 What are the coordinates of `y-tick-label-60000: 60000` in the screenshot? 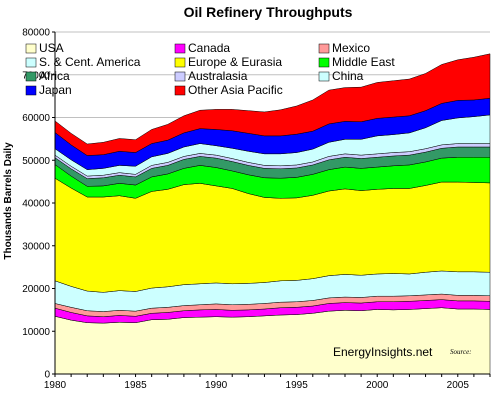 It's located at (36, 118).